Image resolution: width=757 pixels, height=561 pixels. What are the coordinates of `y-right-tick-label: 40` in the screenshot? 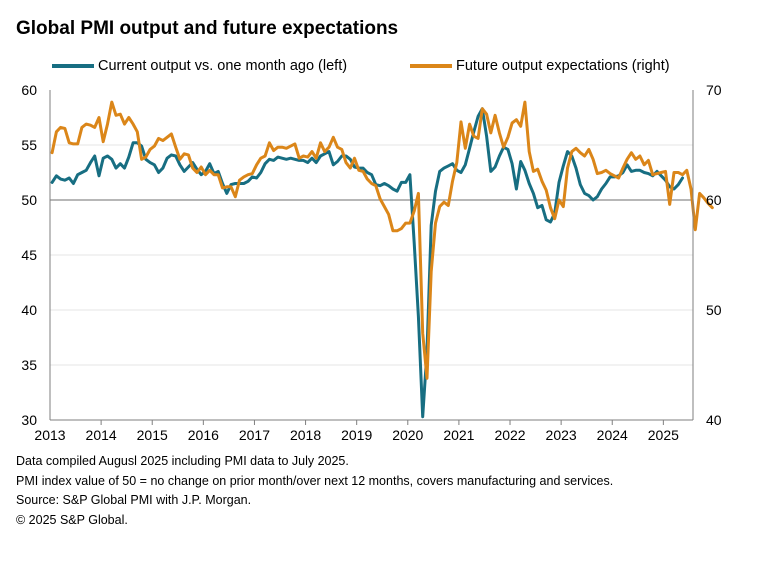 It's located at (714, 420).